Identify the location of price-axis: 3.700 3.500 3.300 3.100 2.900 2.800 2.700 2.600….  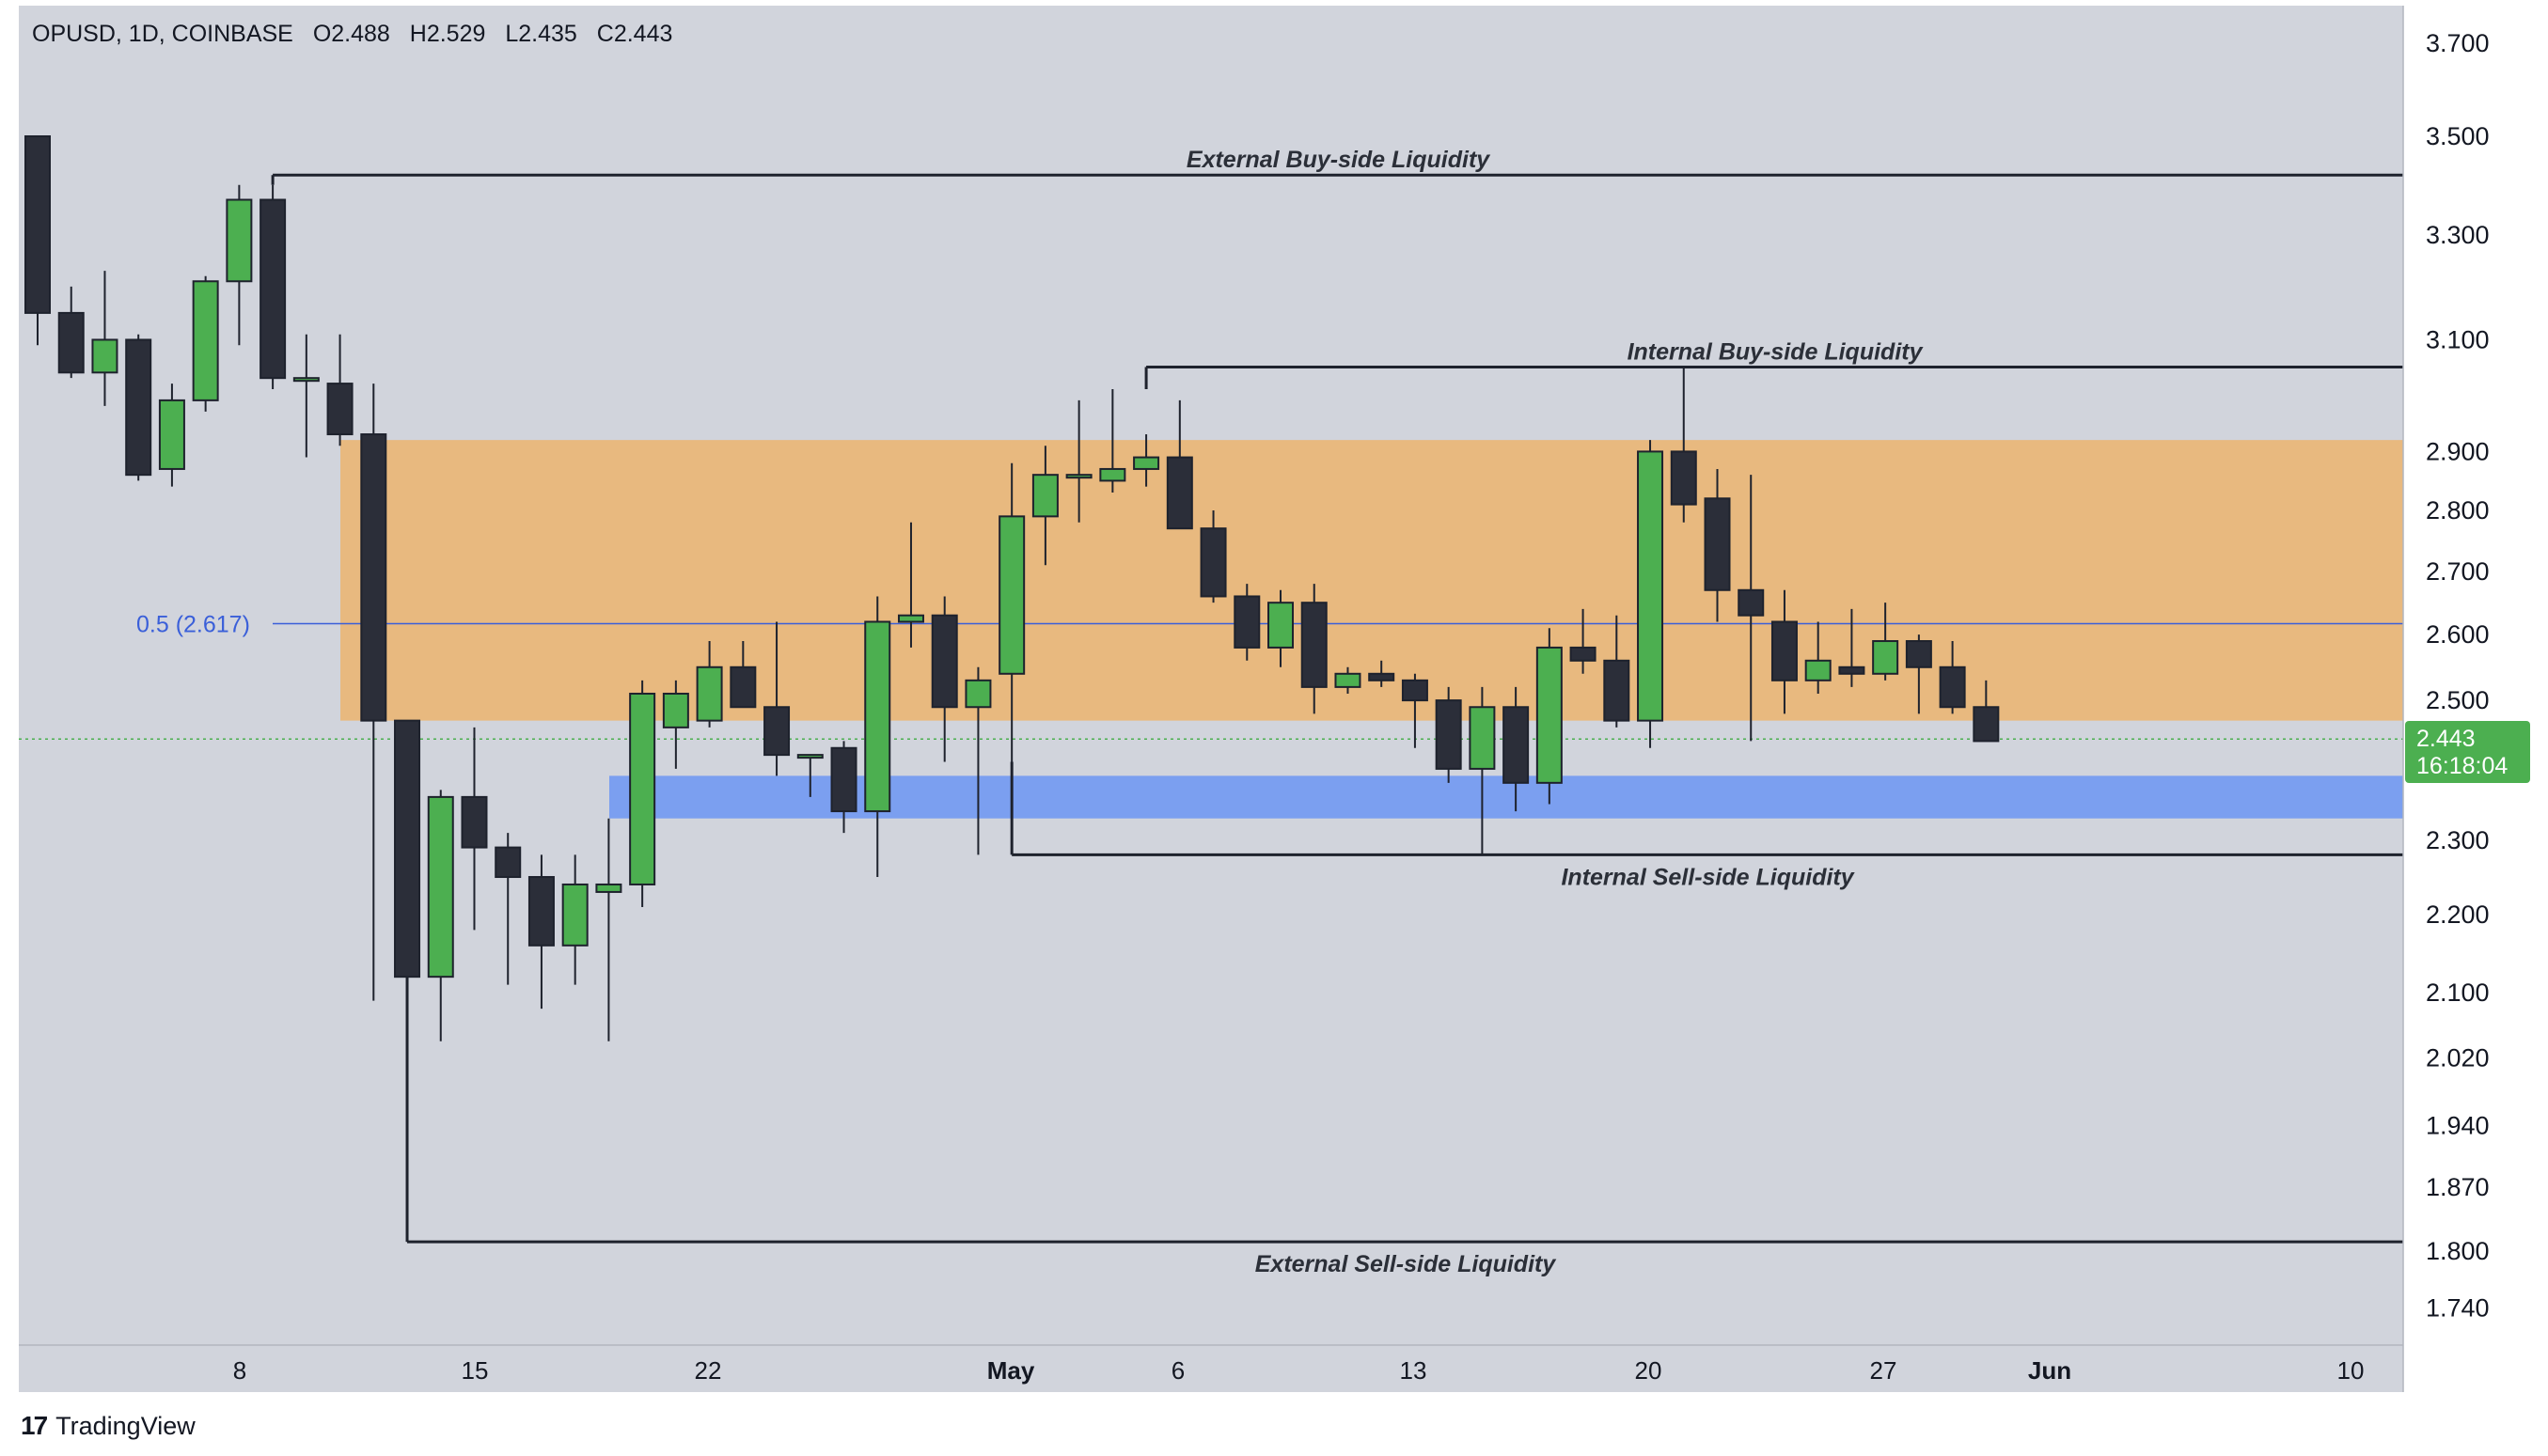
(2458, 676).